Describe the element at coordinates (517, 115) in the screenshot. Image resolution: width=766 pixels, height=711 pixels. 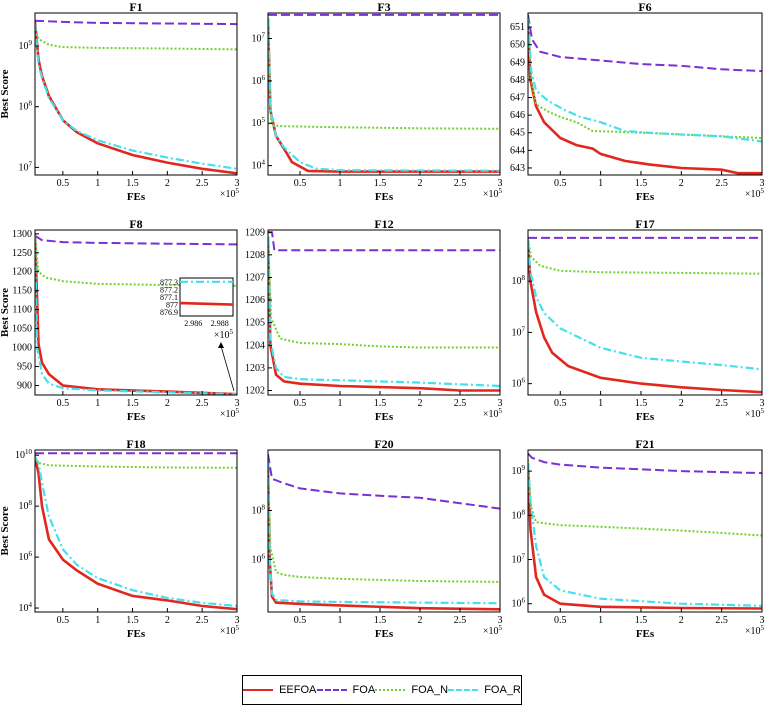
I see `y-tick-label: 646` at that location.